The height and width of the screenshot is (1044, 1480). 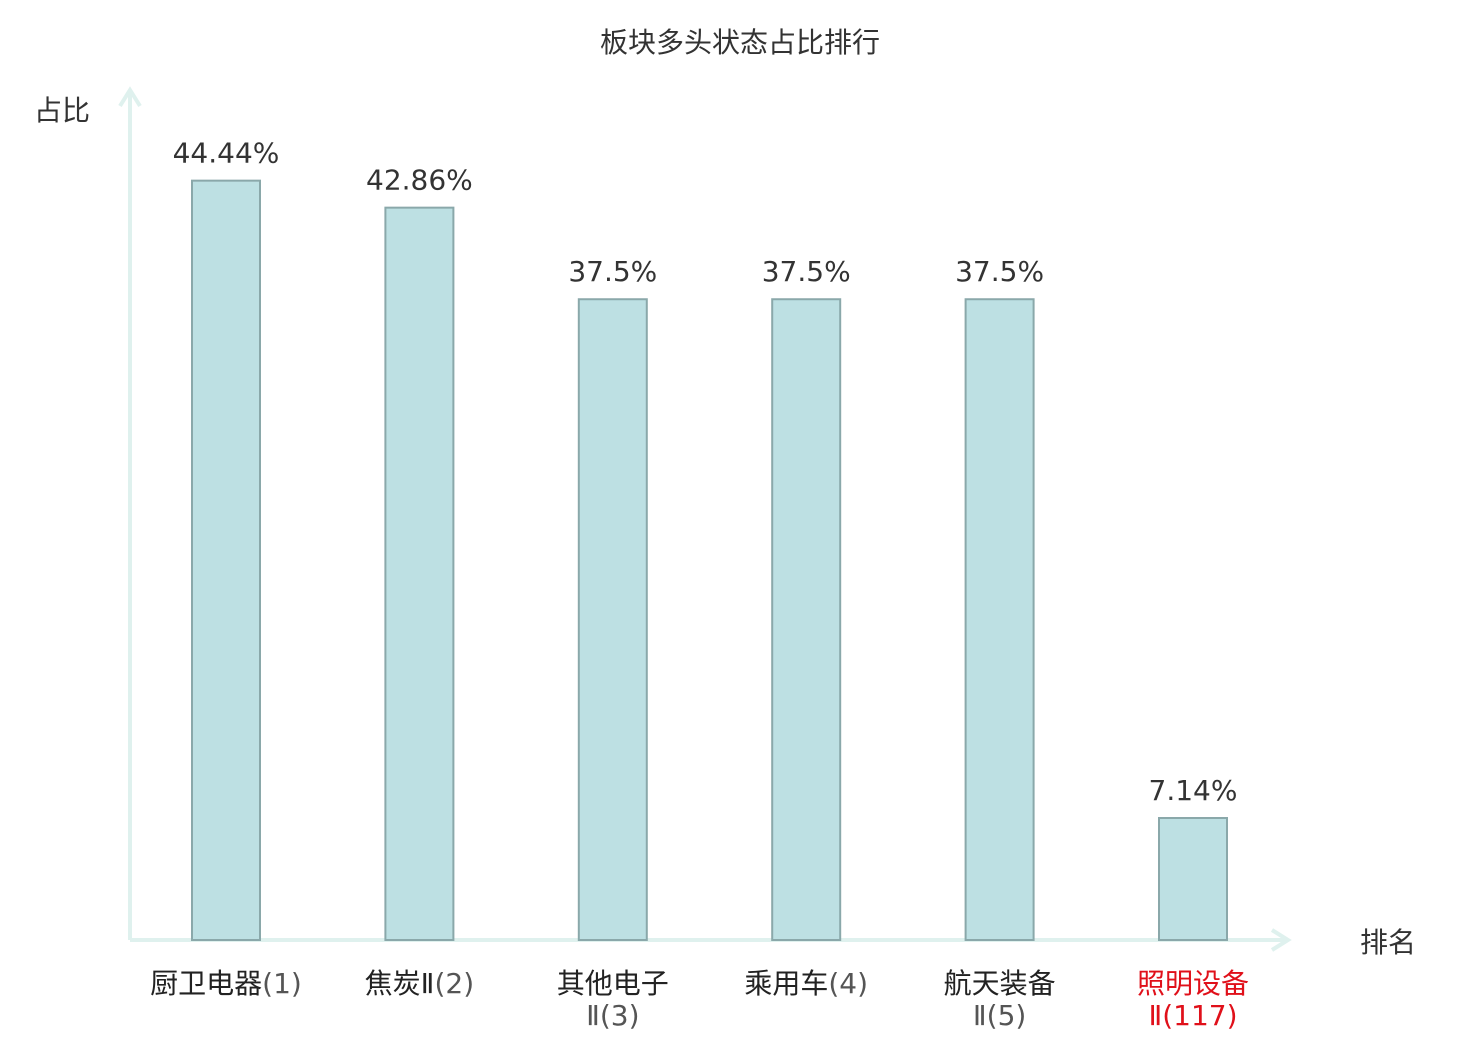 I want to click on x-axis-label: 排名, so click(x=1388, y=942).